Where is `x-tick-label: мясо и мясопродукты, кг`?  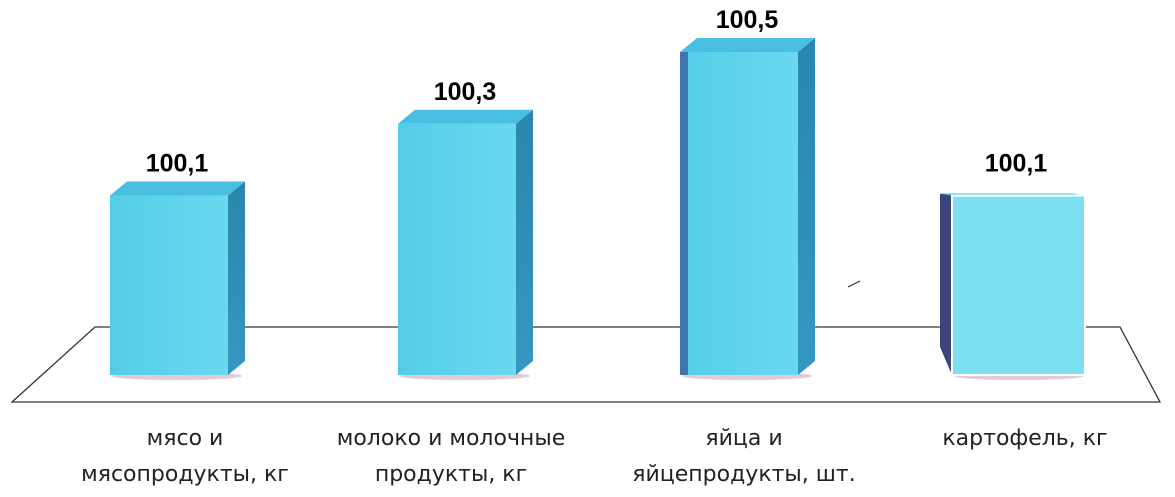 x-tick-label: мясо и мясопродукты, кг is located at coordinates (185, 456).